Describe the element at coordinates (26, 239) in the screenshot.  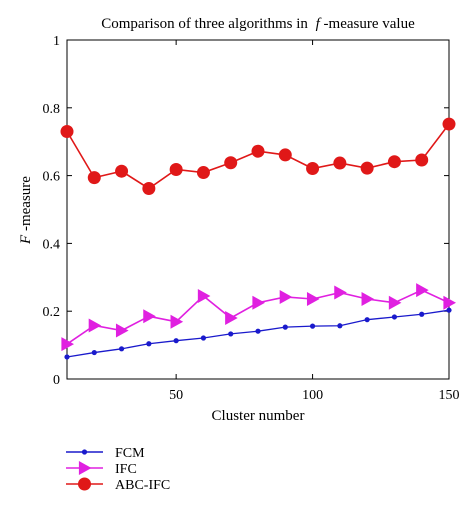
I see `y-axis-label-italic: F` at that location.